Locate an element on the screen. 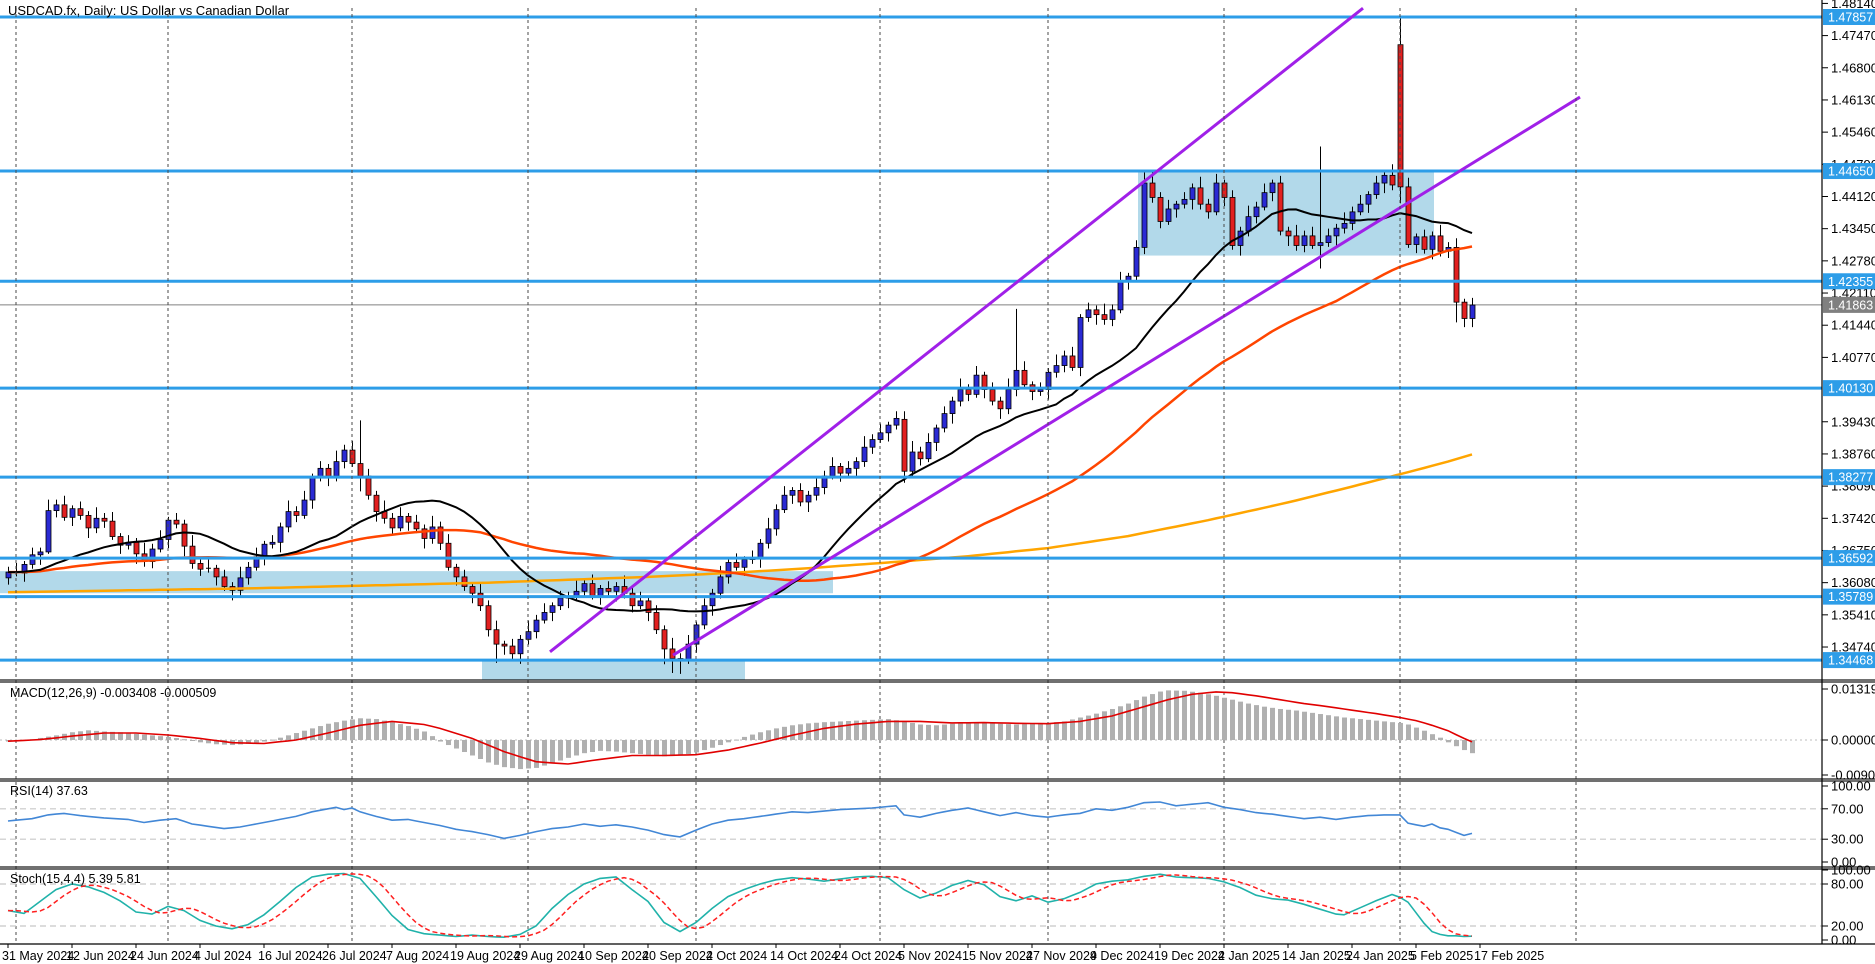 This screenshot has height=964, width=1875. svg-text: 14 Jan 2025 is located at coordinates (1316, 956).